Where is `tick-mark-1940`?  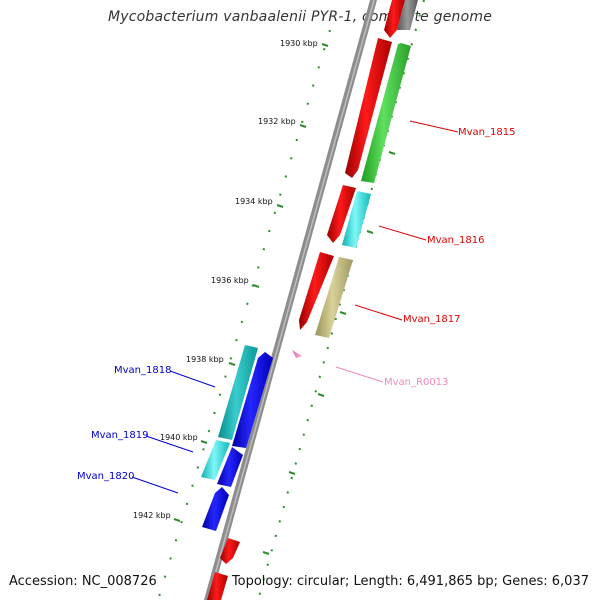
tick-mark-1940 is located at coordinates (204, 442).